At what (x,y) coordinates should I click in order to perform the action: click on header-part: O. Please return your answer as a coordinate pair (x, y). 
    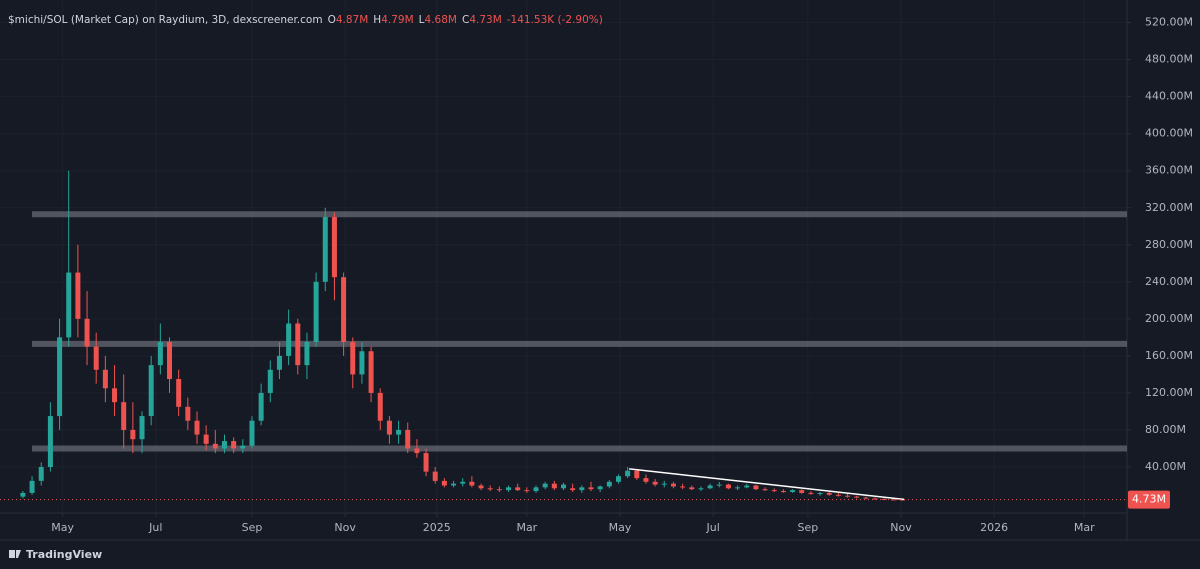
    Looking at the image, I should click on (332, 20).